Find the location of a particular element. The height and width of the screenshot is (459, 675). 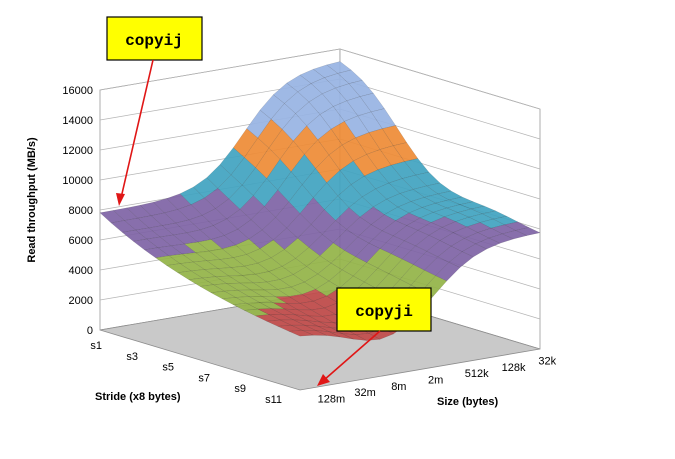

size-axis-ticks: 32k 128k 512k 2m 8m 32m 128m is located at coordinates (437, 381).